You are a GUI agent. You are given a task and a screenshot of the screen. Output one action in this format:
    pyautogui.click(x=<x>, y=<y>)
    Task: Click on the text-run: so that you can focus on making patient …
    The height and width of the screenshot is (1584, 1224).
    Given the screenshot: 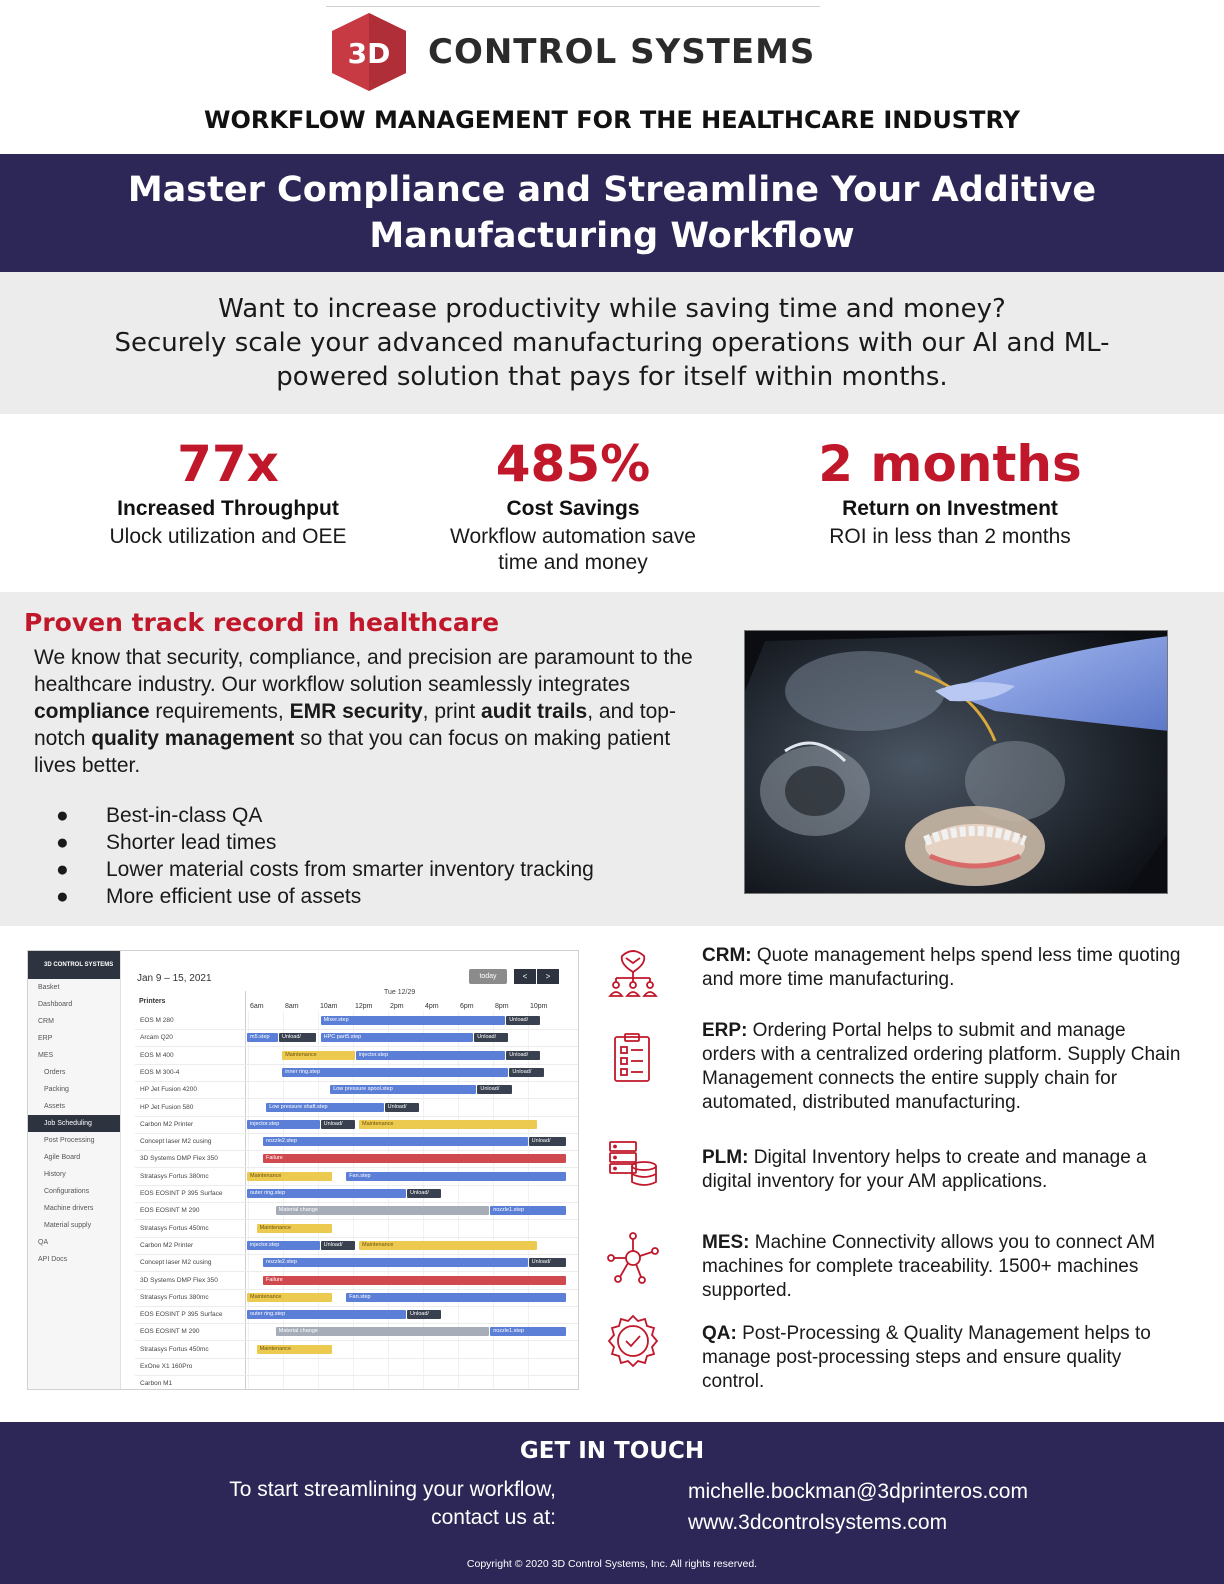 What is the action you would take?
    pyautogui.click(x=352, y=752)
    